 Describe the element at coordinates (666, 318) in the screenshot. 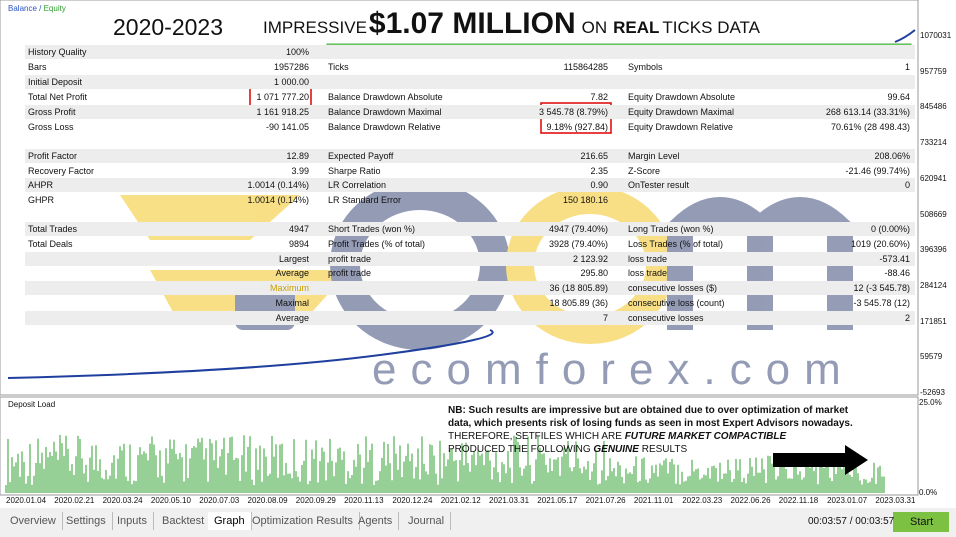

I see `row-label: consecutive losses` at that location.